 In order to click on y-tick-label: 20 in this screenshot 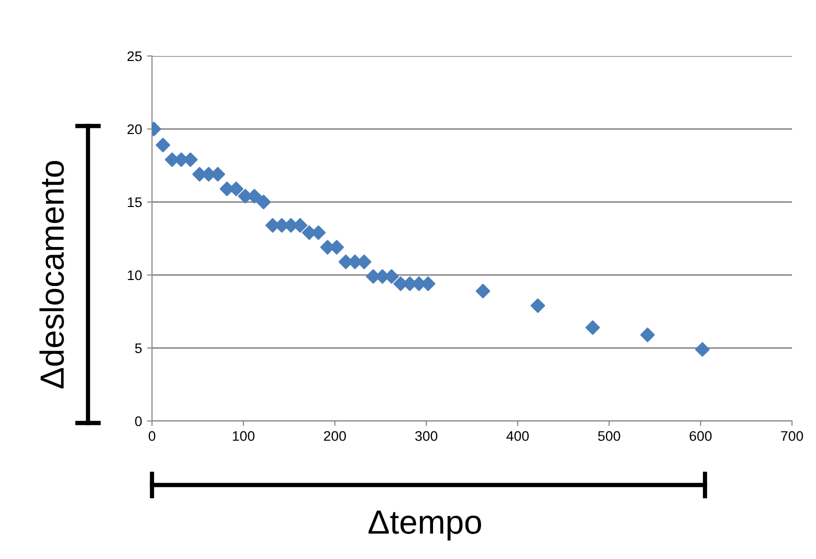, I will do `click(135, 129)`.